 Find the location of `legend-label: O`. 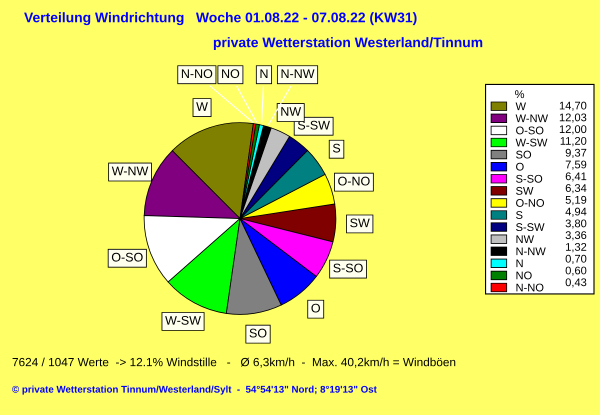

legend-label: O is located at coordinates (520, 166).